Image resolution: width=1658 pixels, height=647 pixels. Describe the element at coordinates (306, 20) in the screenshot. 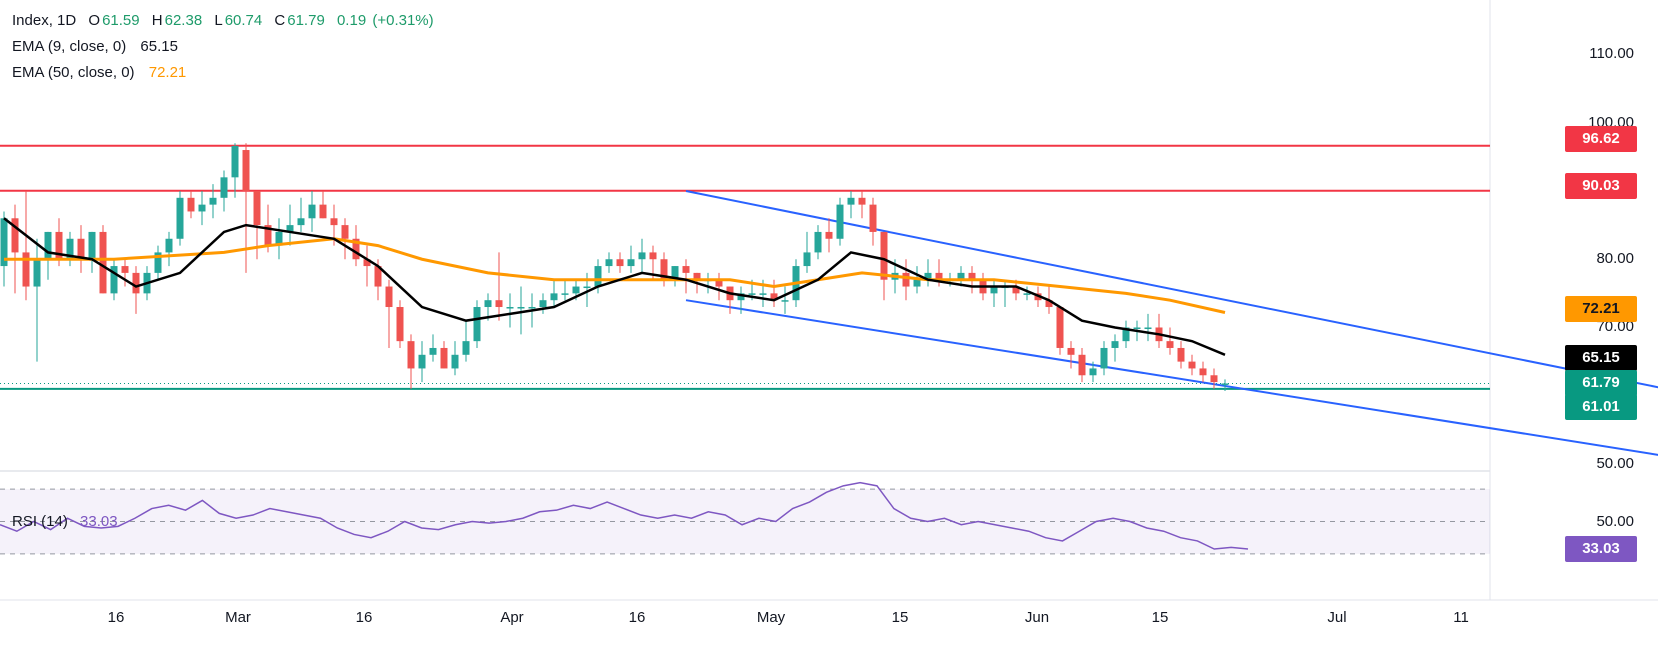

I see `close-value: 61.79` at that location.